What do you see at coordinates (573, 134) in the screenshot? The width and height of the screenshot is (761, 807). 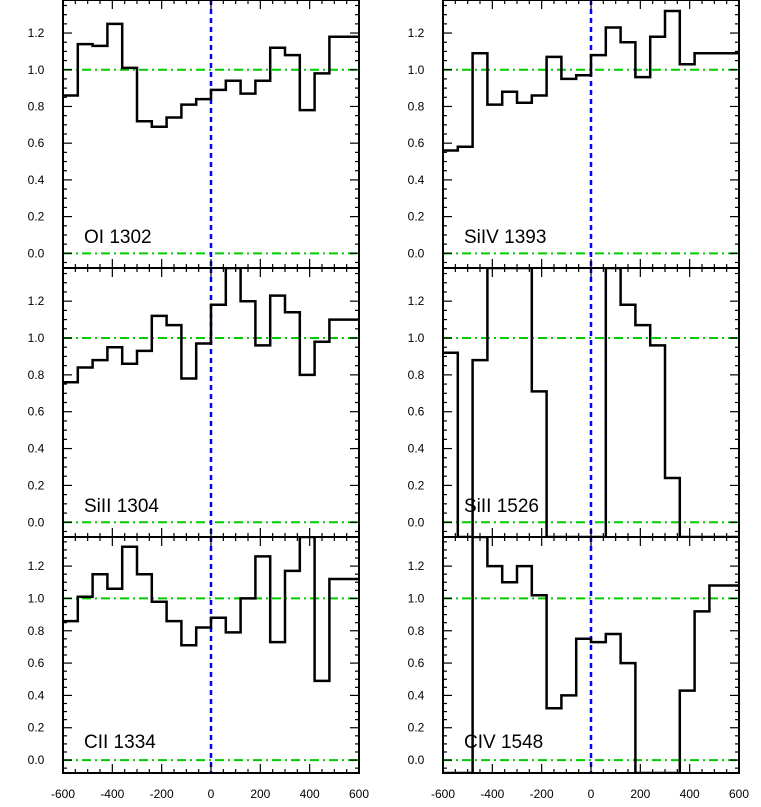 I see `panel-siiv-1393: 0.0 0.2 0.4 0.6 0.8 1.0 1.2 SiIV 1393` at bounding box center [573, 134].